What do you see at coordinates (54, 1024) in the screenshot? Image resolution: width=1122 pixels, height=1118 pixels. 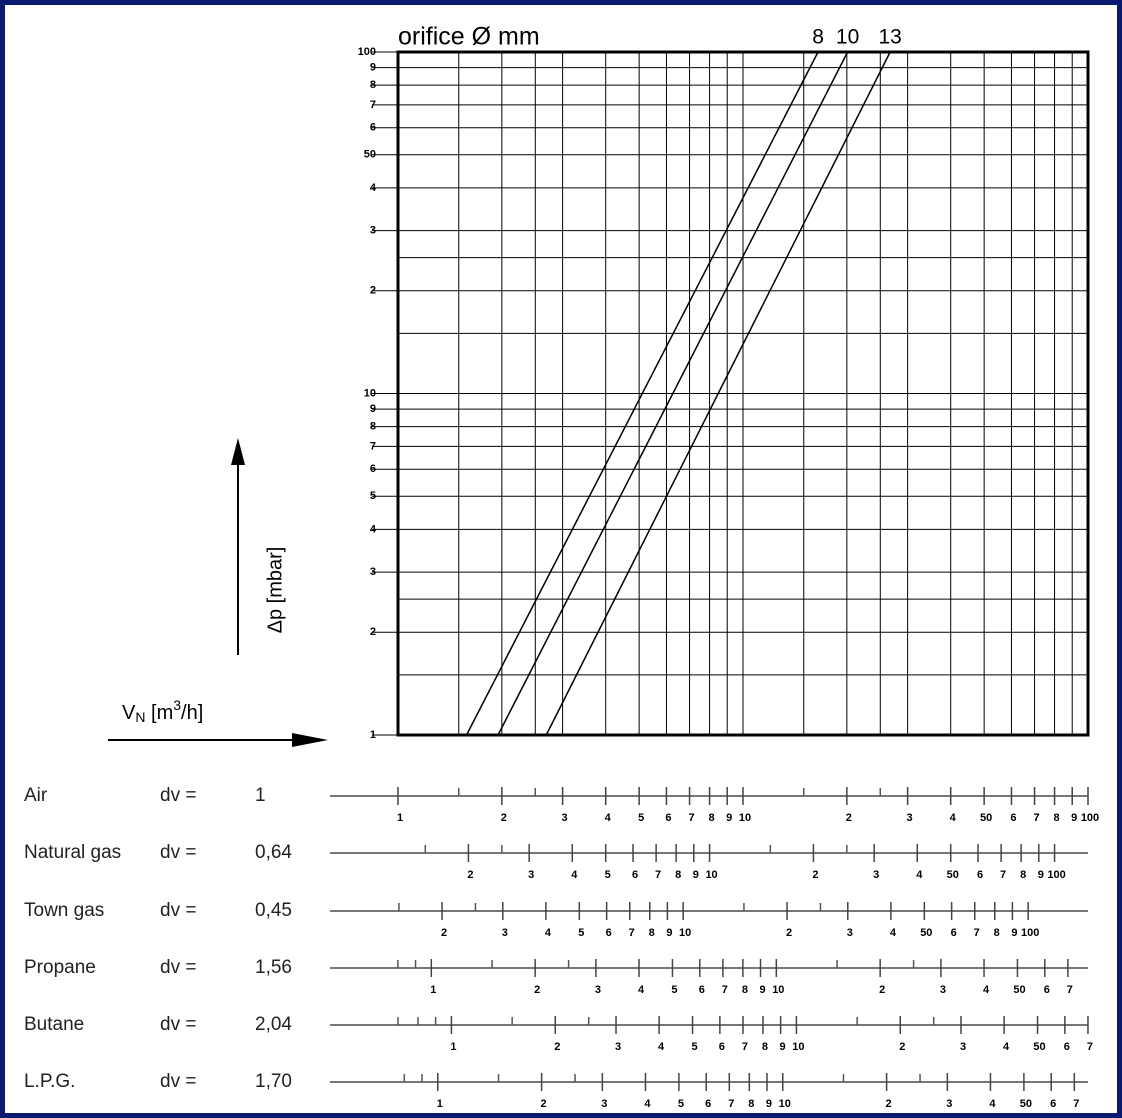 I see `scale-name: Butane` at bounding box center [54, 1024].